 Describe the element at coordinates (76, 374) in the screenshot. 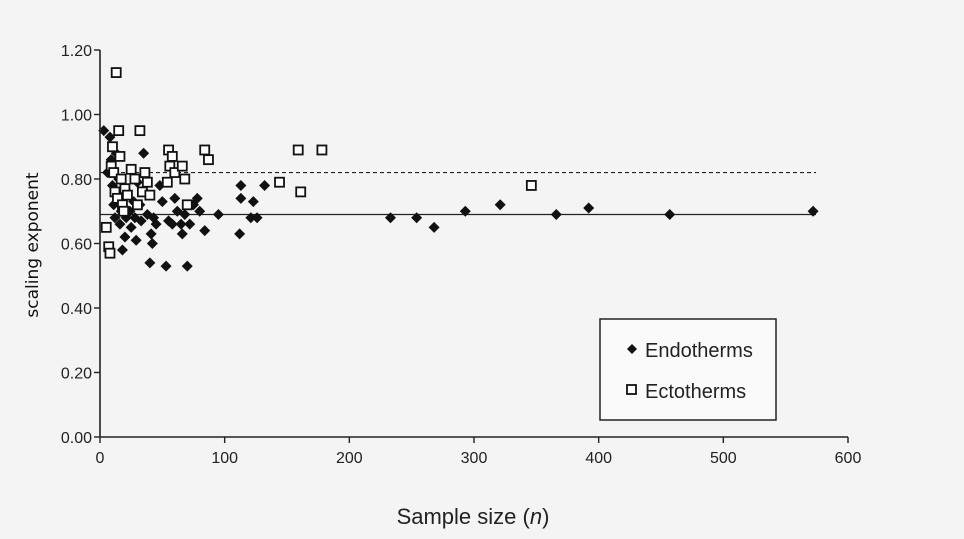

I see `y-tick-label: 0.20` at that location.